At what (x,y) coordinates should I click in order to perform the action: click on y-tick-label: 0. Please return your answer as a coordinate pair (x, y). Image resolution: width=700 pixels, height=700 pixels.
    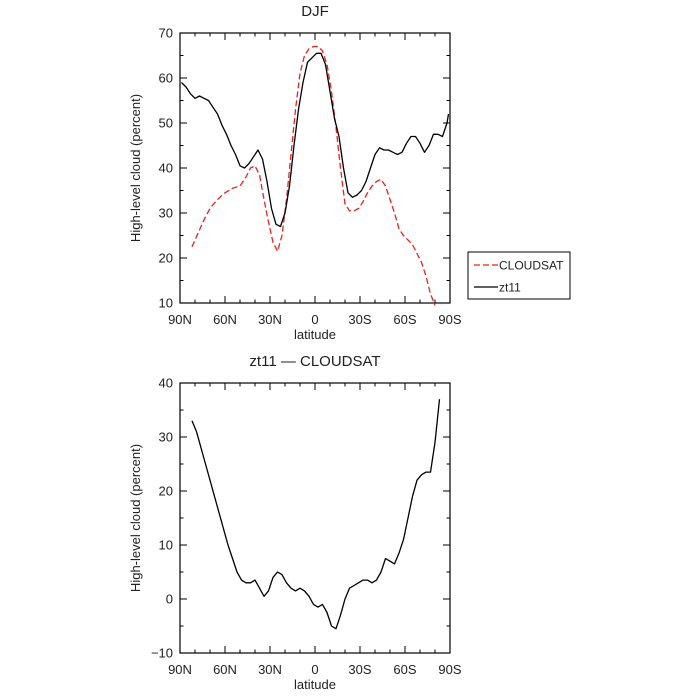
    Looking at the image, I should click on (169, 599).